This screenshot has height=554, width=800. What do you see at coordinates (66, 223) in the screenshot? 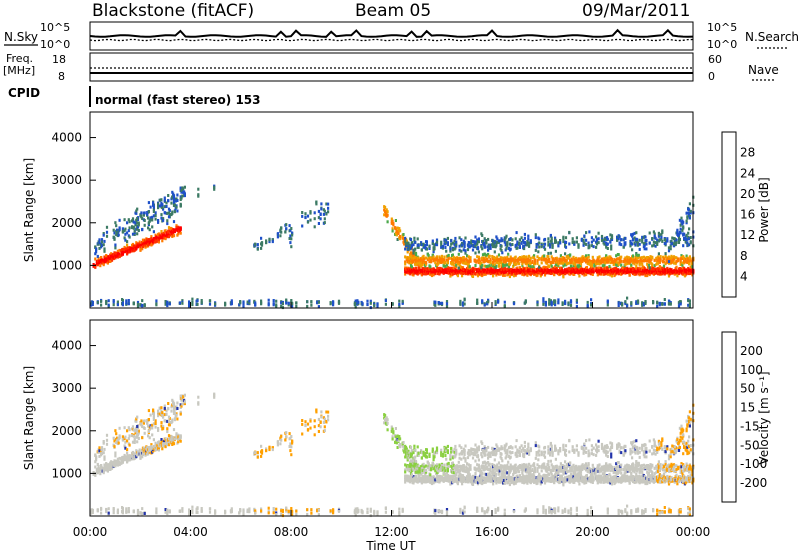
I see `power-ytick-label-1: 2000` at bounding box center [66, 223].